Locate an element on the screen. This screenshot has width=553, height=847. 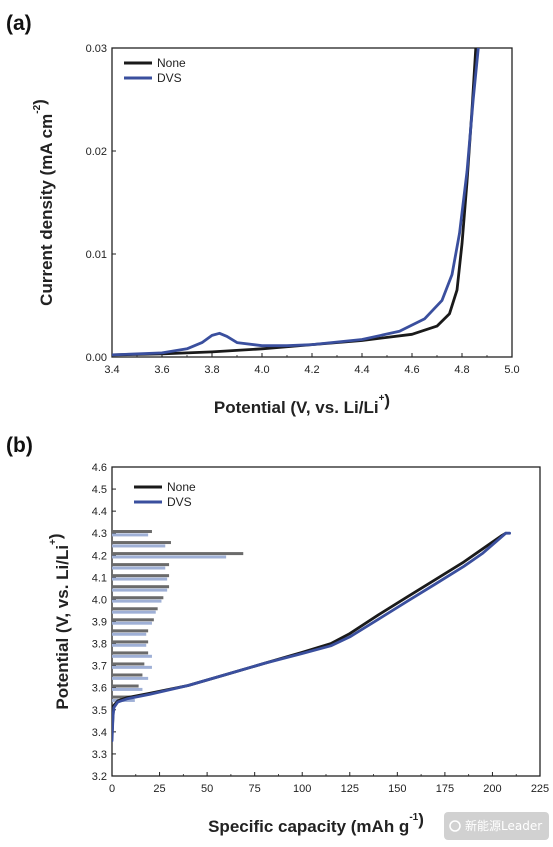
x-tick-label: 3.8 is located at coordinates (211, 370).